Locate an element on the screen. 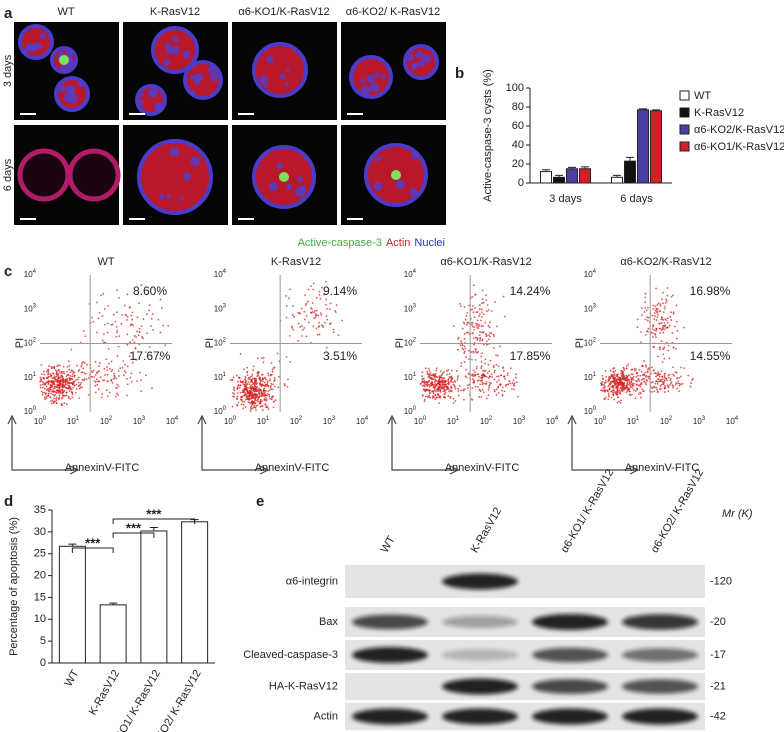  tick-exponent: 1 is located at coordinates (458, 419).